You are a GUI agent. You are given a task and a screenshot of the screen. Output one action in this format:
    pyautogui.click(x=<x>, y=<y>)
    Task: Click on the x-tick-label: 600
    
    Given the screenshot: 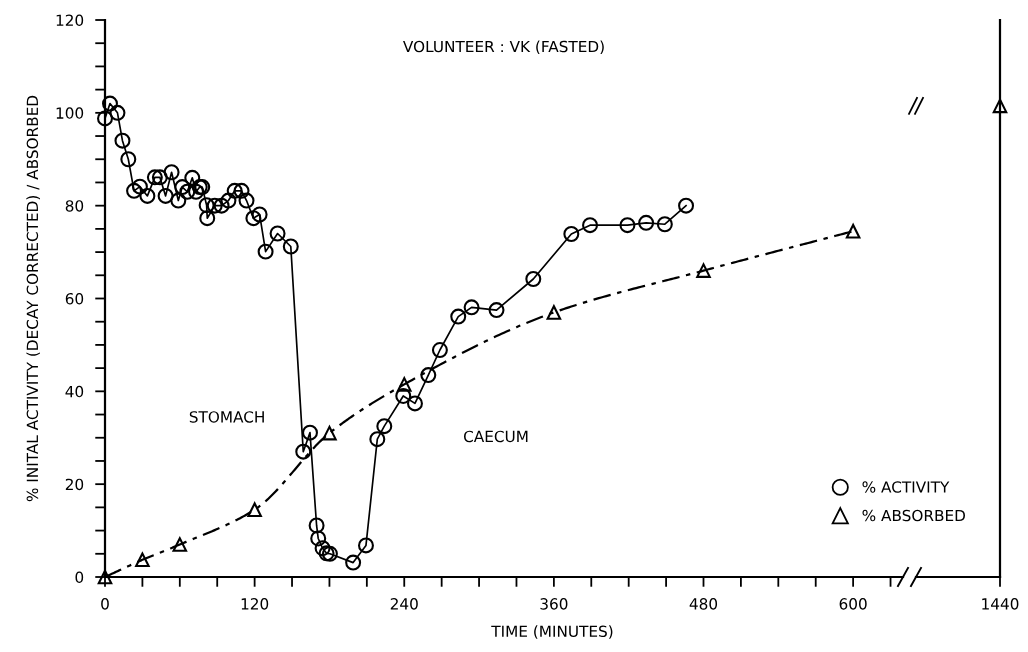 What is the action you would take?
    pyautogui.click(x=853, y=604)
    